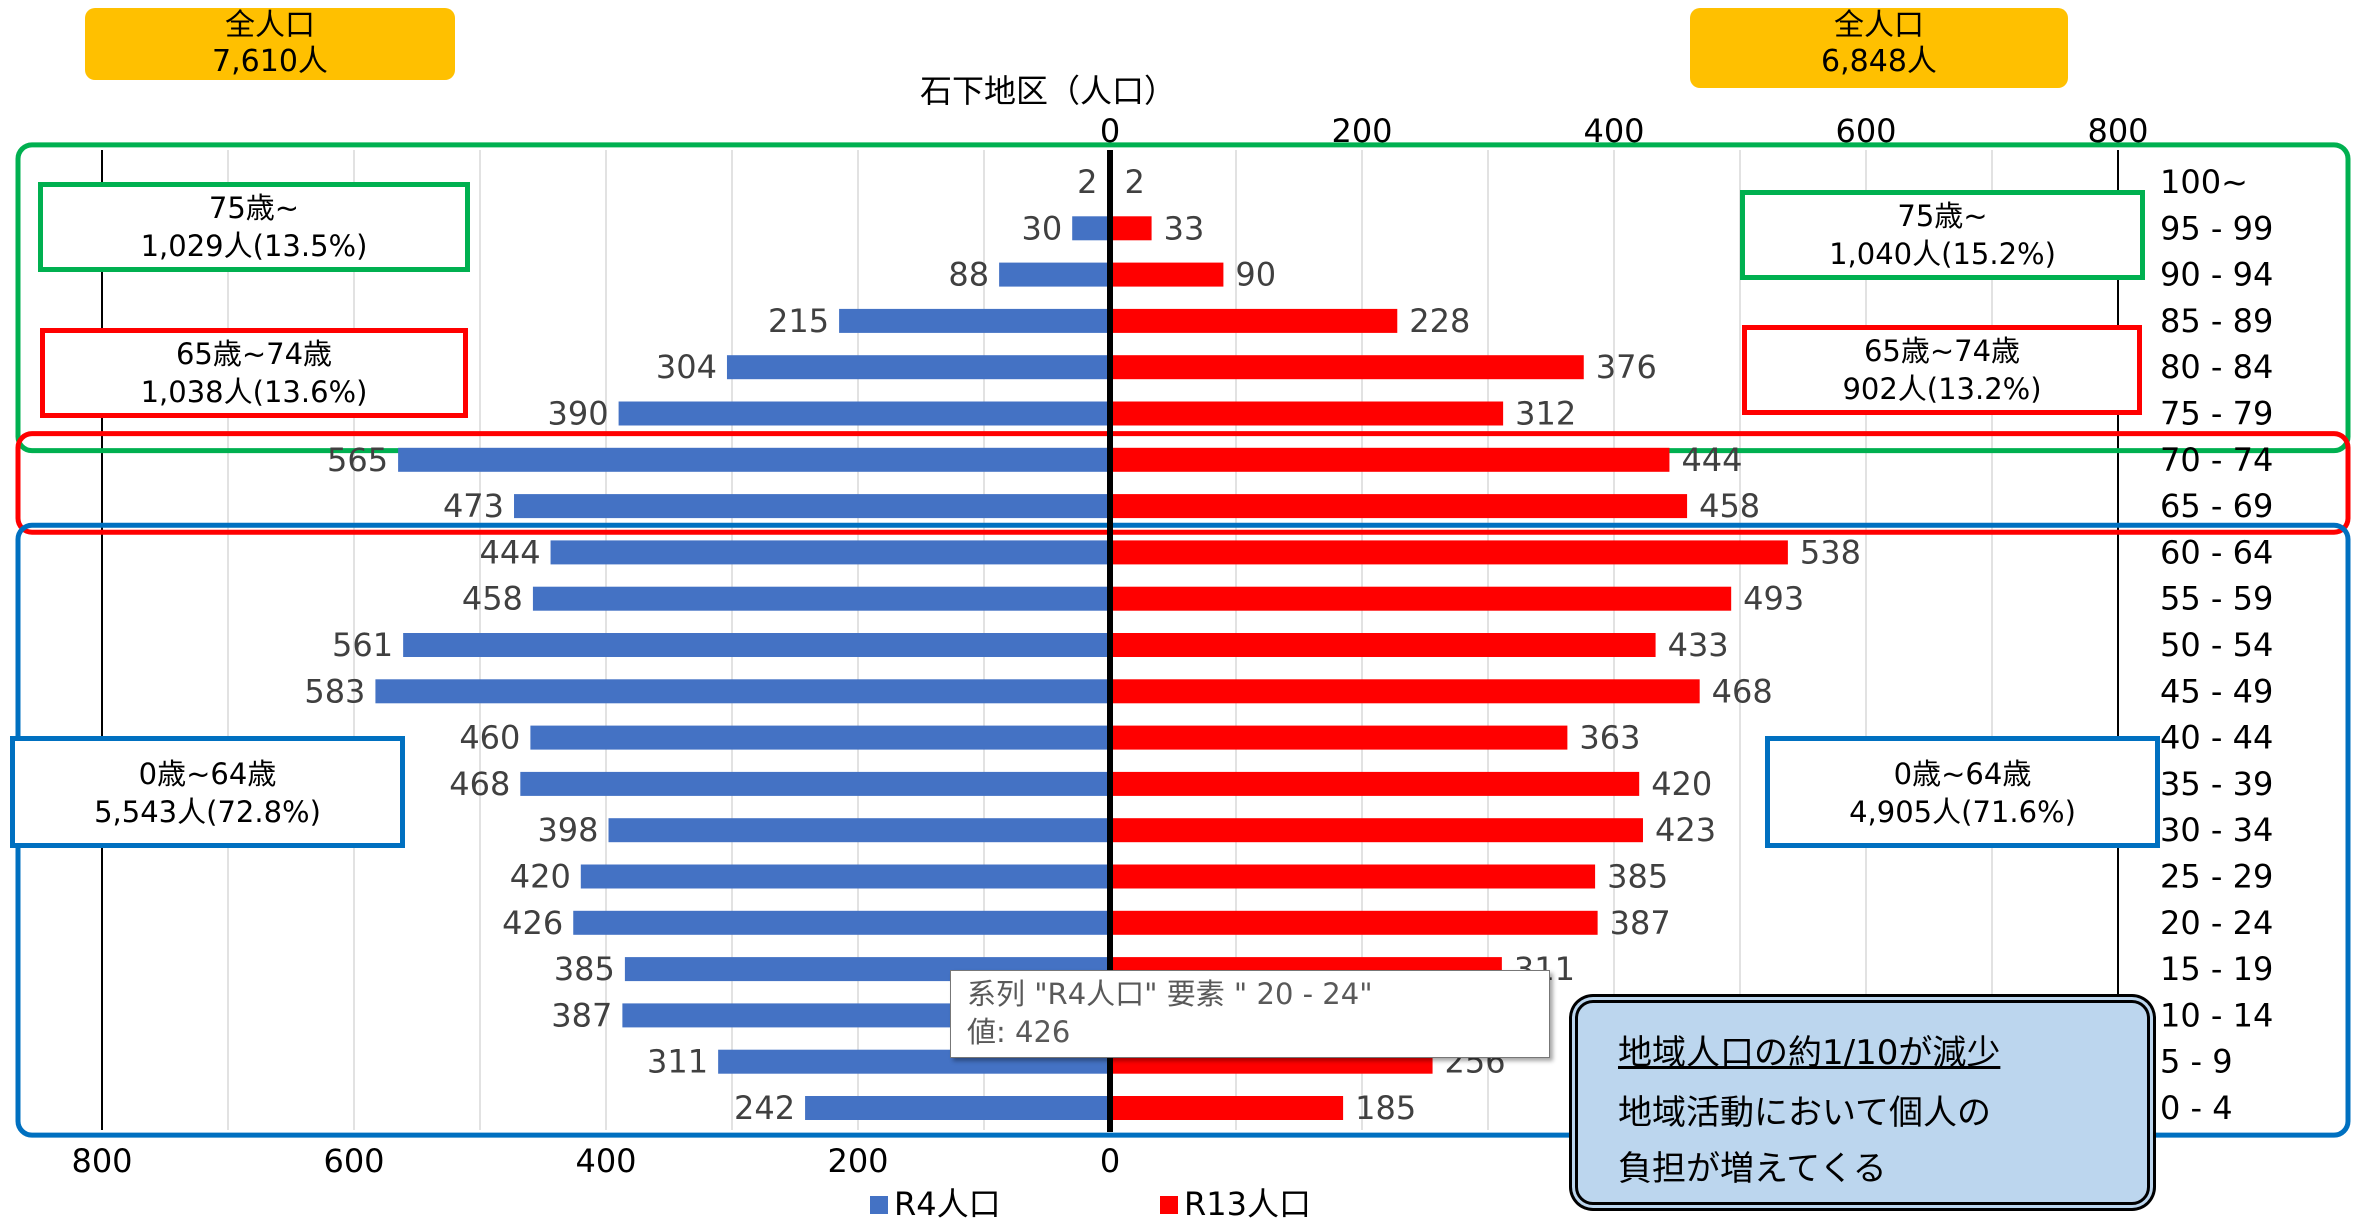  Describe the element at coordinates (2216, 738) in the screenshot. I see `age-category-label: 40 - 44` at that location.